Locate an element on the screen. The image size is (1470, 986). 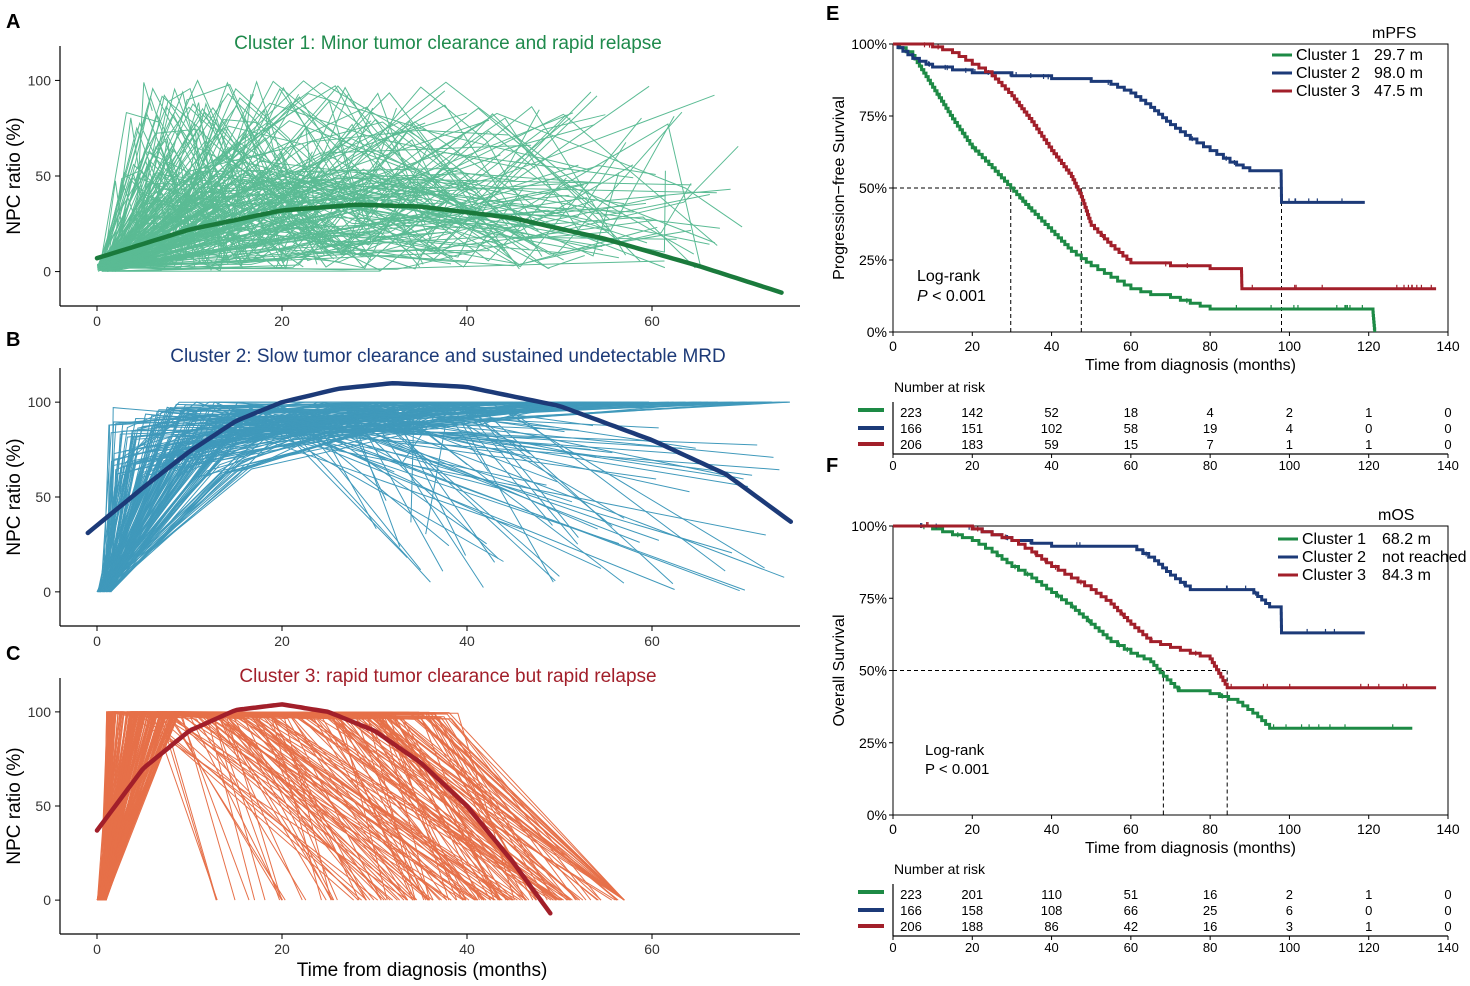
y-tick-label: 100 is located at coordinates (40, 80).